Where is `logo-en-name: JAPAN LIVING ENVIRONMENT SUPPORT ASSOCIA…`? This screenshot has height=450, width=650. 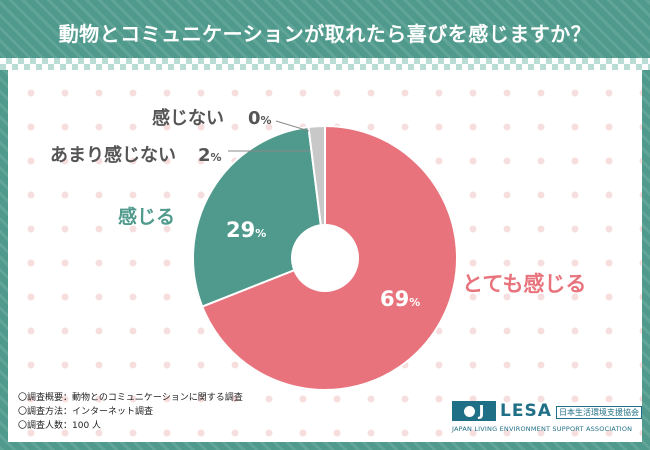 logo-en-name: JAPAN LIVING ENVIRONMENT SUPPORT ASSOCIA… is located at coordinates (542, 429).